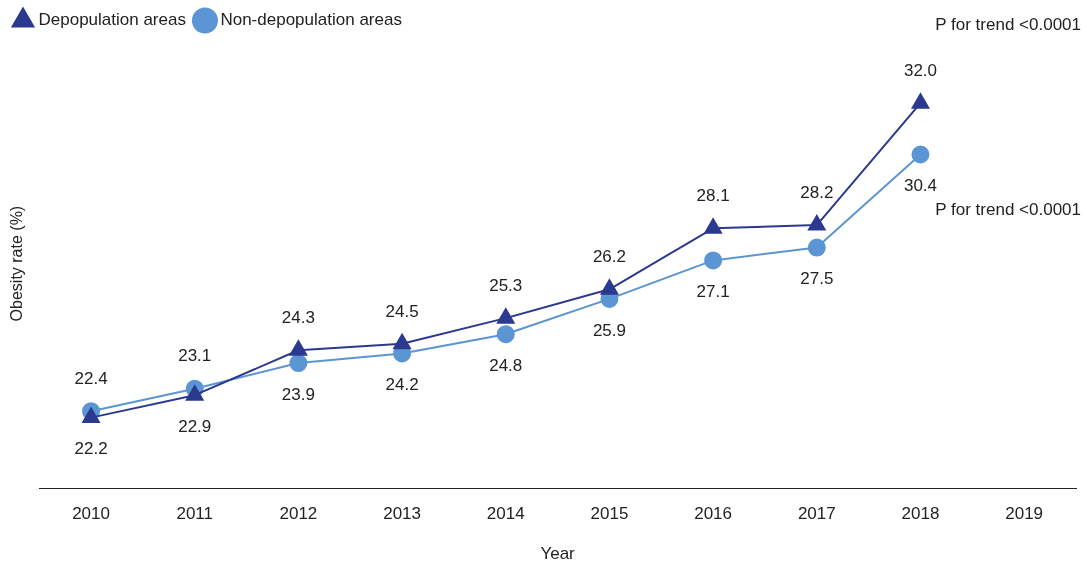 This screenshot has width=1087, height=573. What do you see at coordinates (194, 514) in the screenshot?
I see `x-tick-label: 2011` at bounding box center [194, 514].